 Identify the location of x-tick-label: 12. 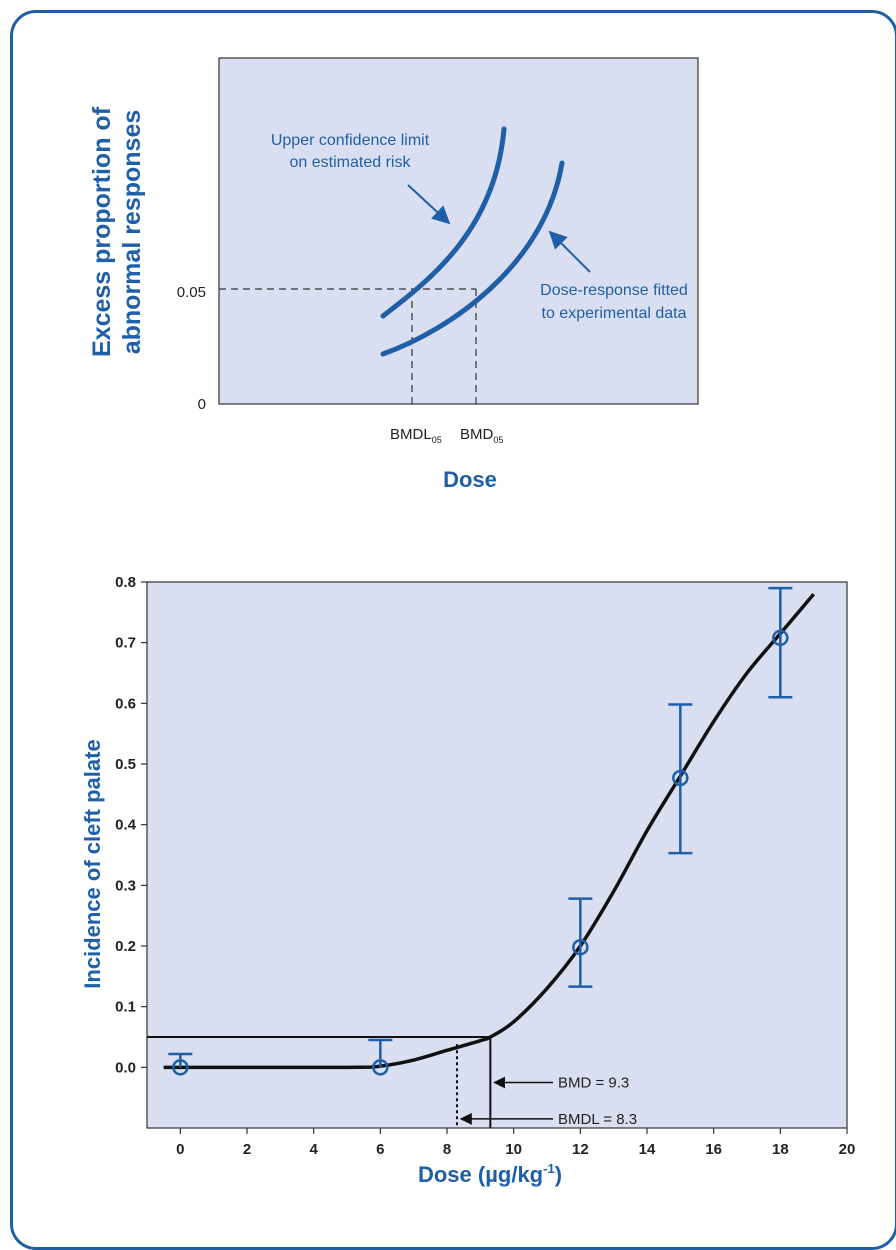
(580, 1149).